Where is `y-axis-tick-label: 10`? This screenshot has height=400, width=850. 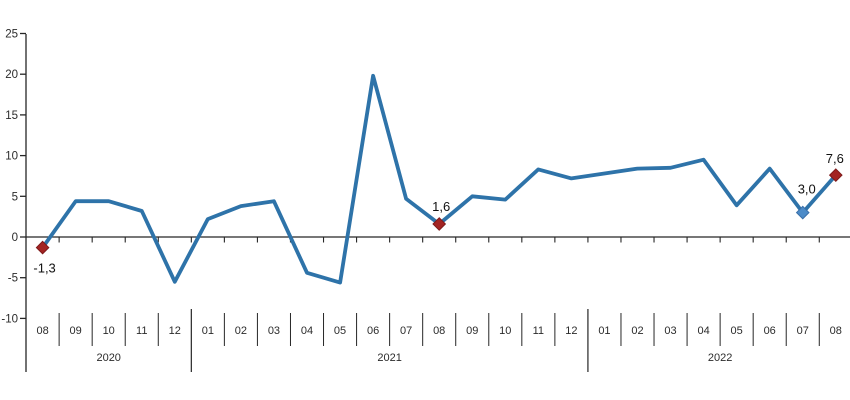 y-axis-tick-label: 10 is located at coordinates (11, 157).